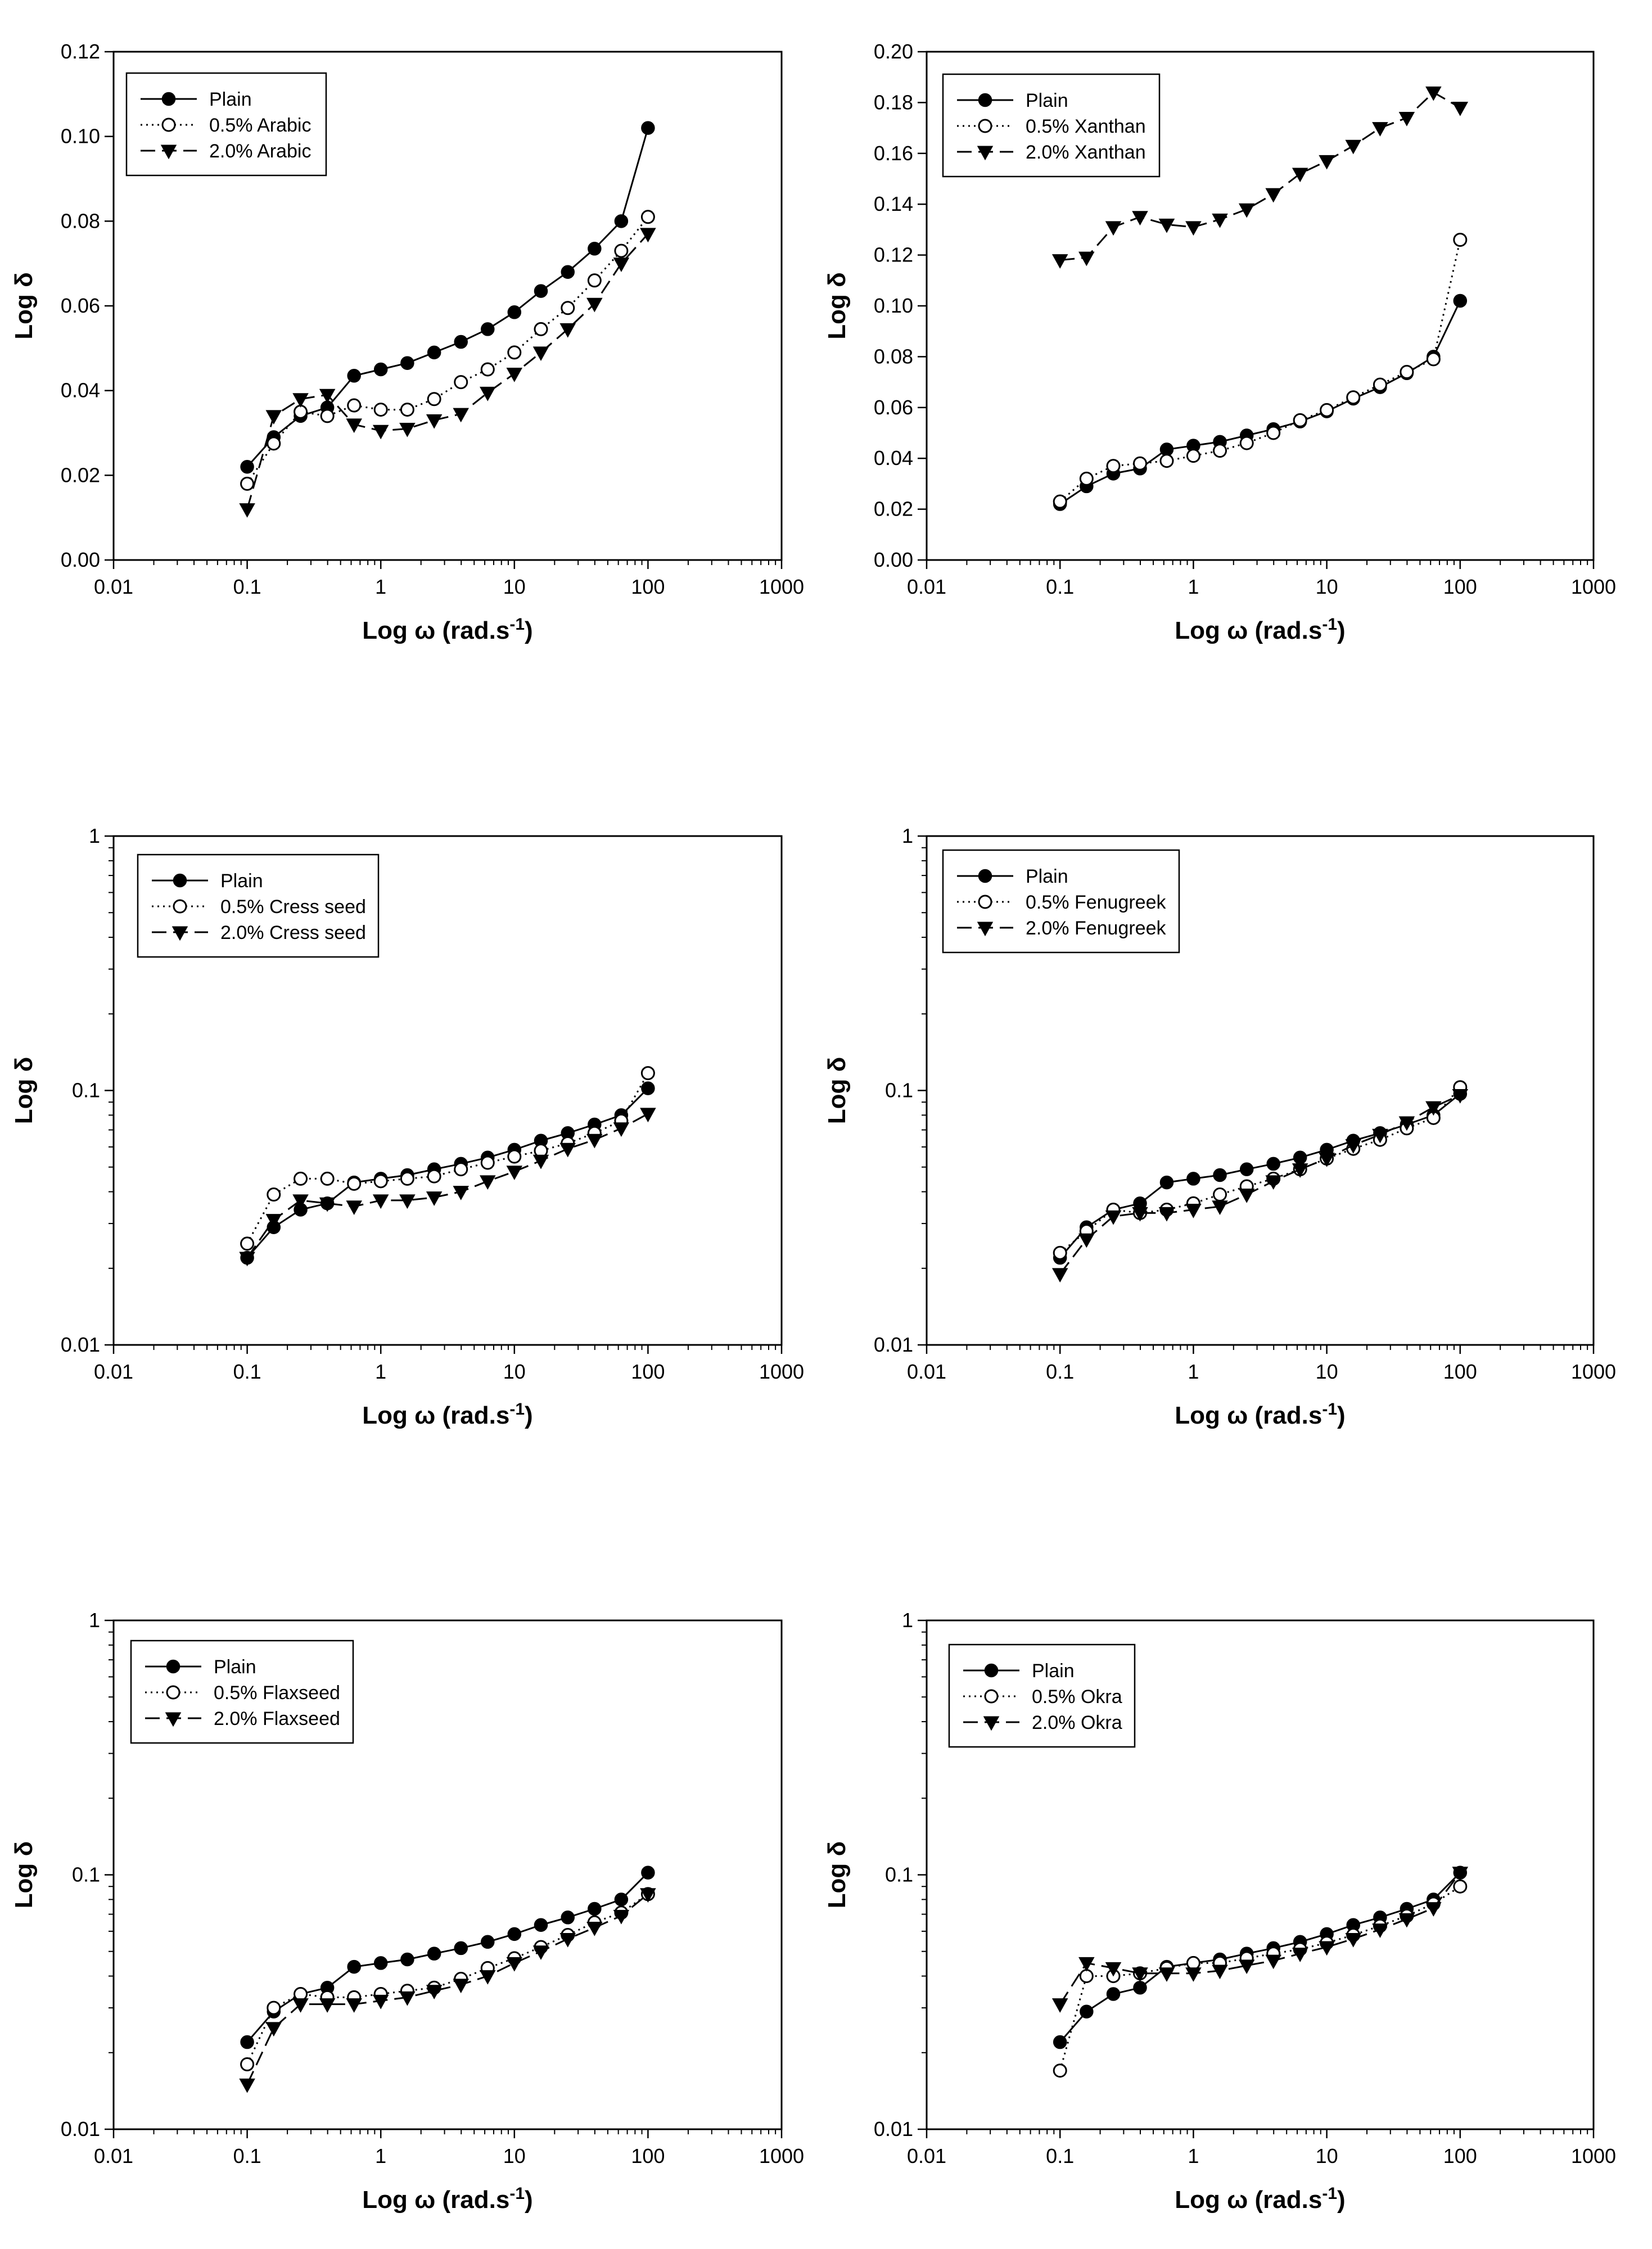 This screenshot has height=2249, width=1652. What do you see at coordinates (893, 305) in the screenshot?
I see `y-tick-label: 0.10` at bounding box center [893, 305].